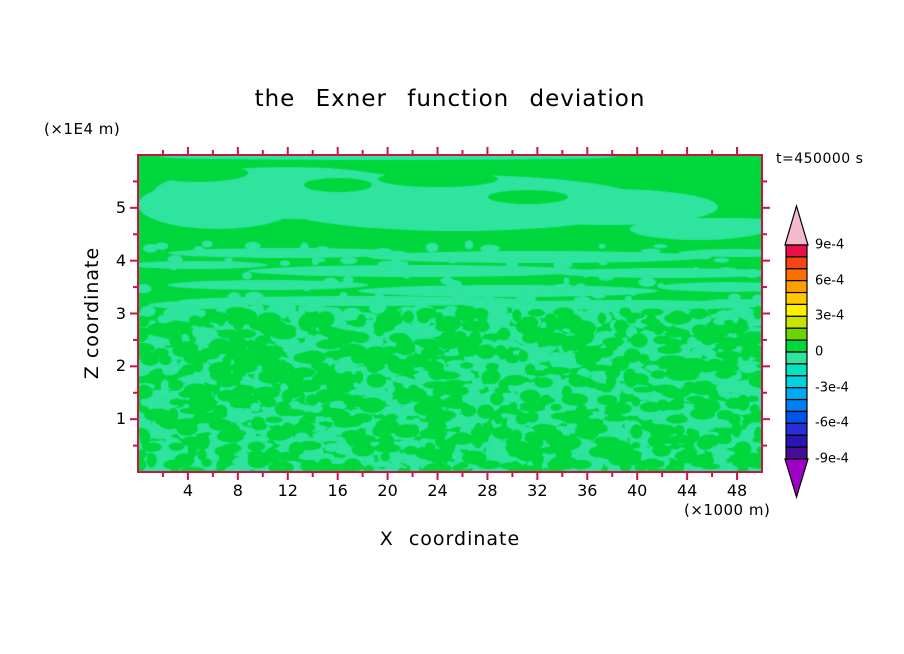 Image resolution: width=904 pixels, height=654 pixels. What do you see at coordinates (450, 539) in the screenshot?
I see `x-axis-title: X coordinate` at bounding box center [450, 539].